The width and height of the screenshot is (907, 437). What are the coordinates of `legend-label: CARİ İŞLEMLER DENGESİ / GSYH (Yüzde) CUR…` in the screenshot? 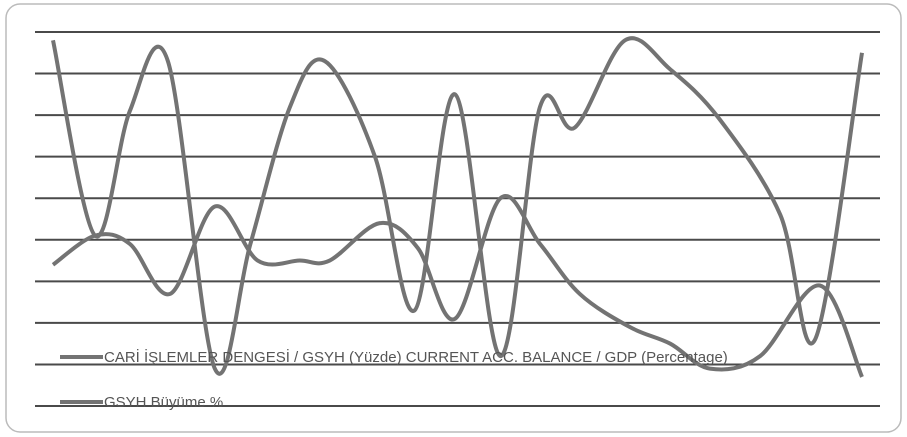 It's located at (416, 357).